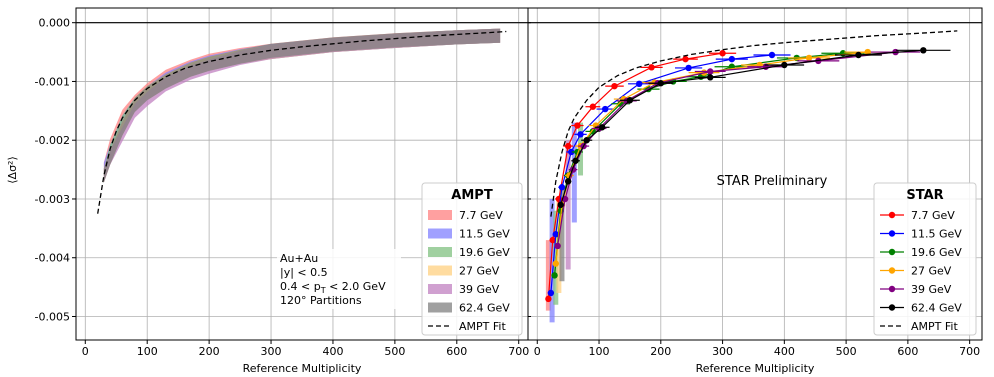 Image resolution: width=994 pixels, height=377 pixels. What do you see at coordinates (321, 300) in the screenshot?
I see `info-annotation-line: 120° Partitions` at bounding box center [321, 300].